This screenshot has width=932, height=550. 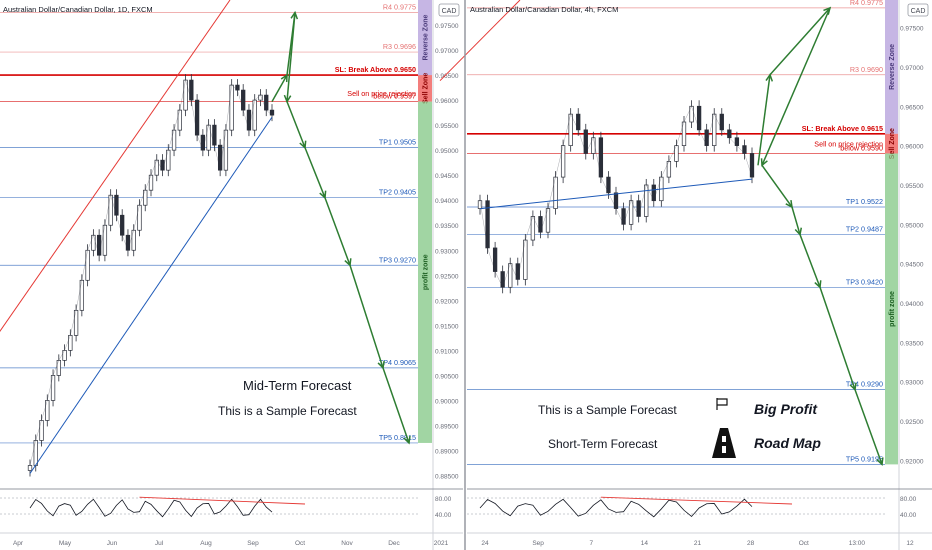 What do you see at coordinates (447, 451) in the screenshot?
I see `y-tick-label: 0.89000` at bounding box center [447, 451].